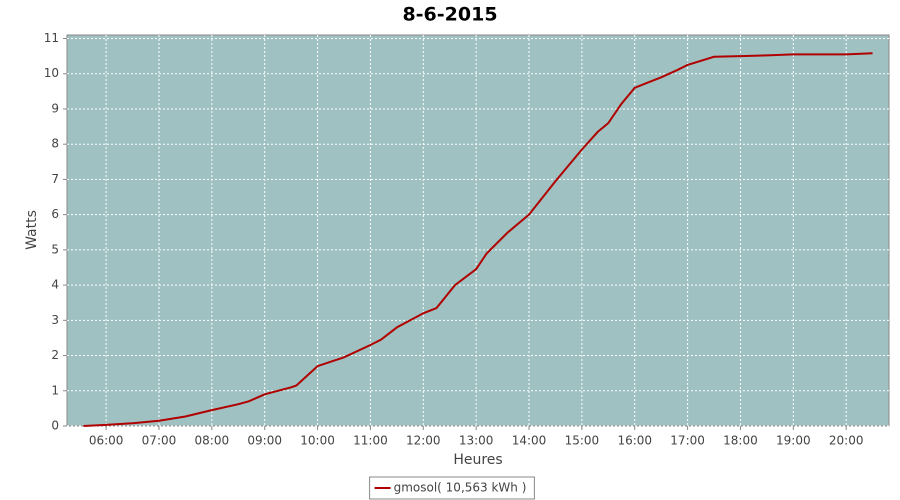 The image size is (900, 500). What do you see at coordinates (55, 426) in the screenshot?
I see `y-tick-label: 0` at bounding box center [55, 426].